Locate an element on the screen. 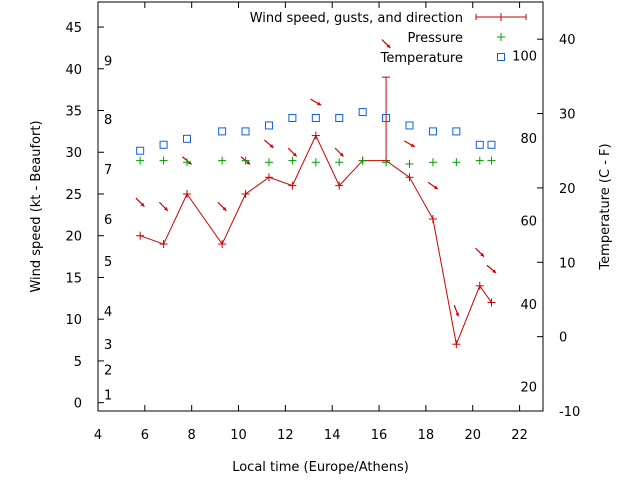 Image resolution: width=640 pixels, height=480 pixels. x-tick-label: 6 is located at coordinates (145, 435).